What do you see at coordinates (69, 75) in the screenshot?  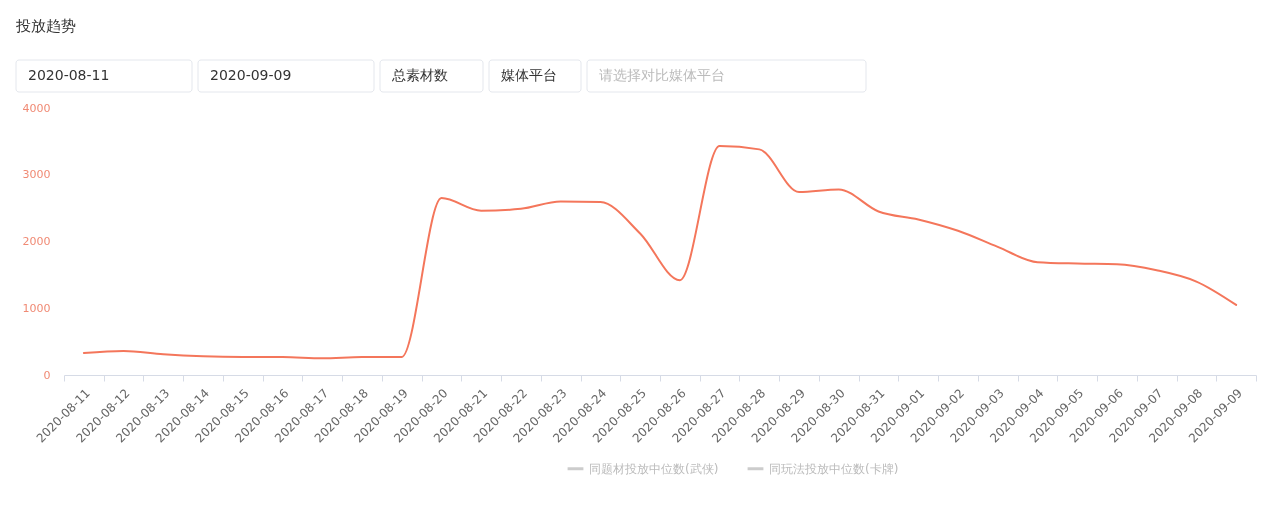 I see `text: 2020-08-11` at bounding box center [69, 75].